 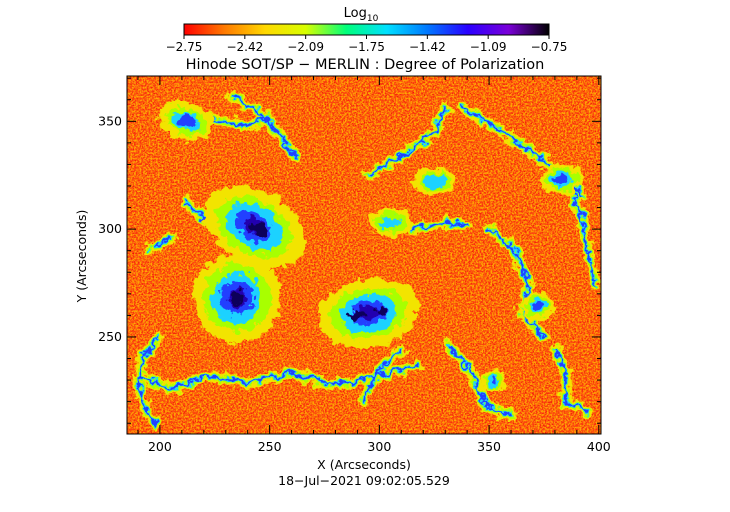 I want to click on colorbar-tick-label: −1.42, so click(x=427, y=47).